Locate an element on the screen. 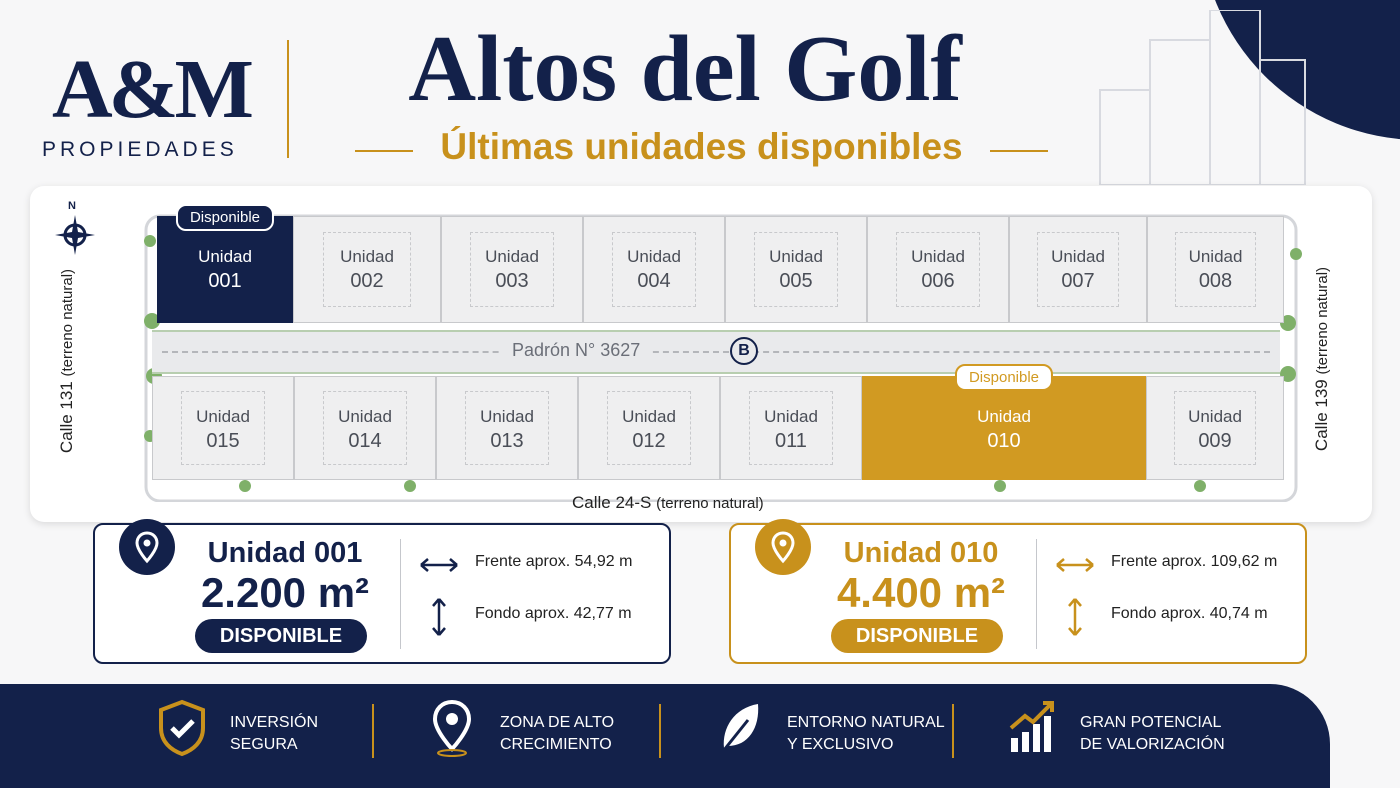 The width and height of the screenshot is (1400, 788). unit-number: 011 is located at coordinates (791, 441).